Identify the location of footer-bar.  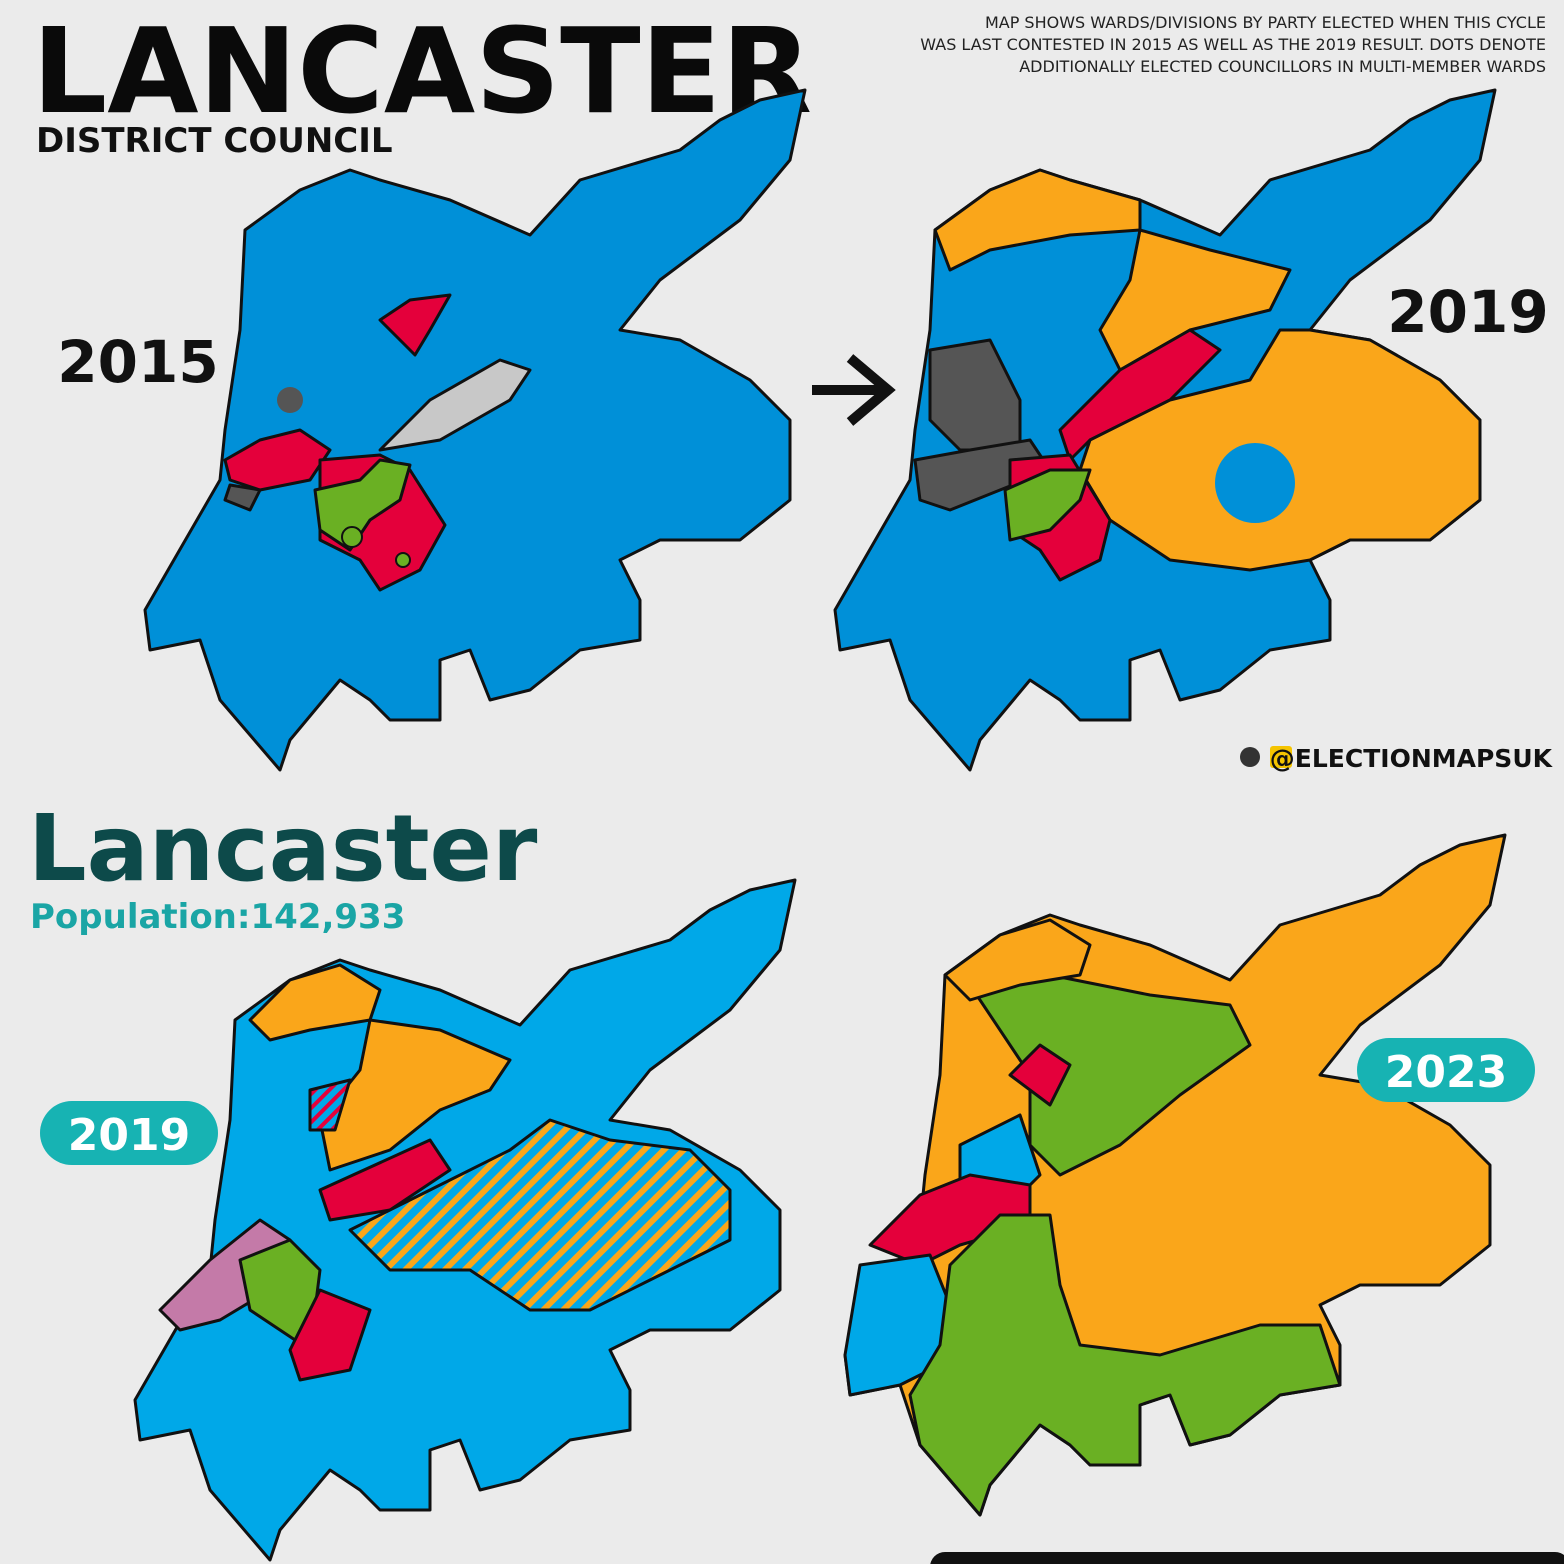
(1247, 1558).